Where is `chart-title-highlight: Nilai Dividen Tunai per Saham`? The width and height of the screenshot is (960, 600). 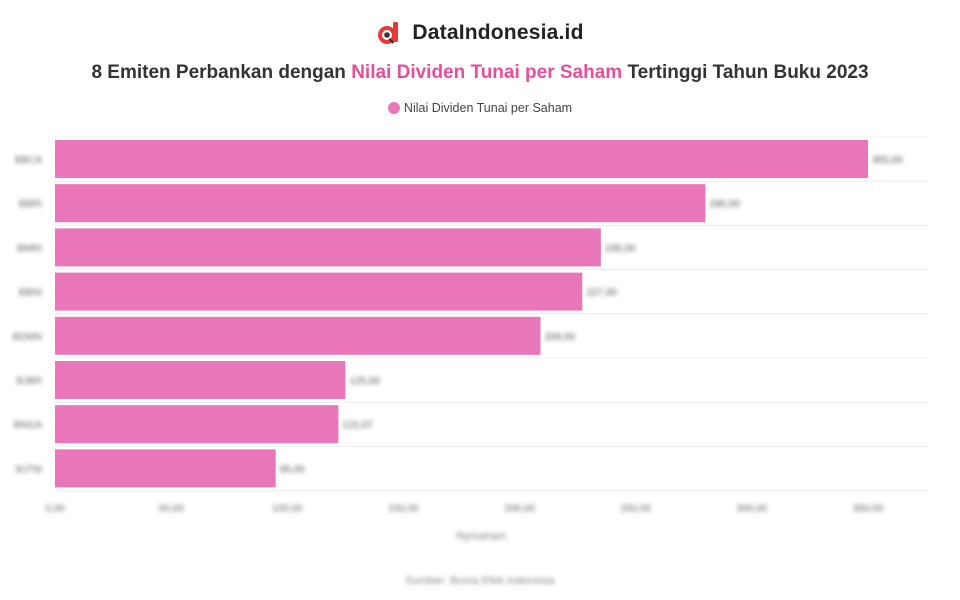
chart-title-highlight: Nilai Dividen Tunai per Saham is located at coordinates (487, 72).